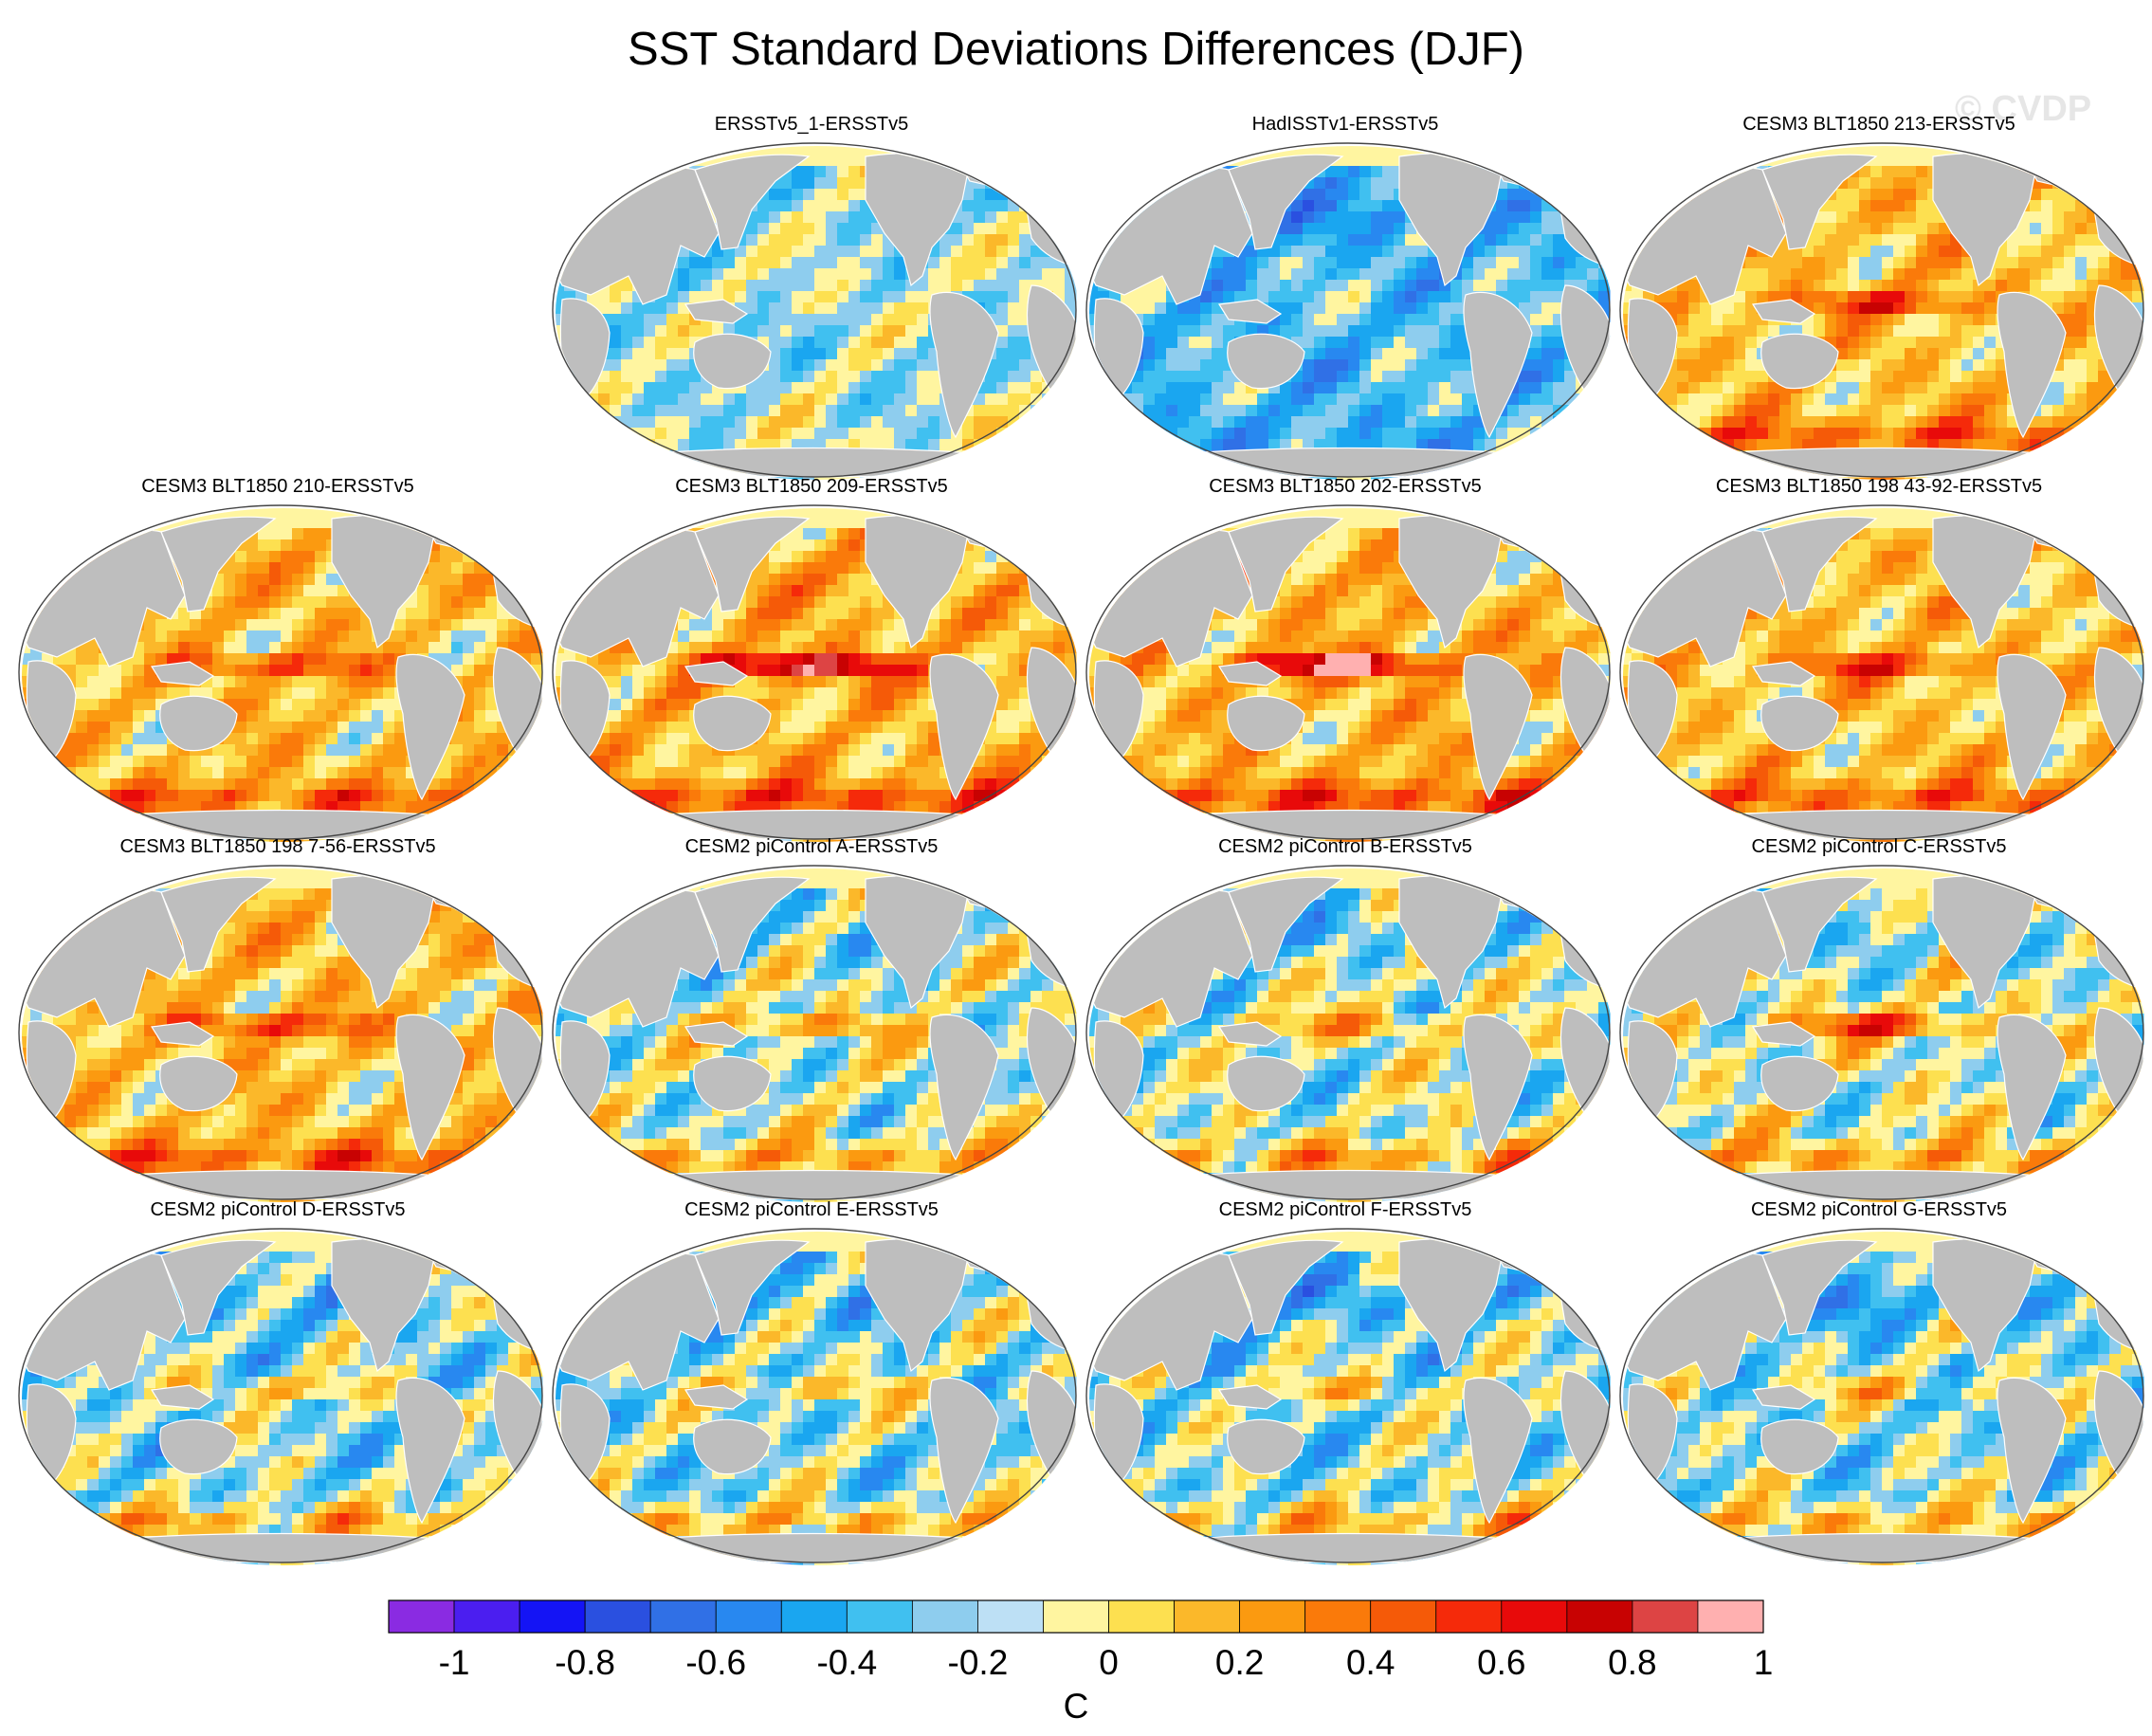 This screenshot has height=1736, width=2152. I want to click on panel-title: CESM2 piControl F-ERSSTv5, so click(1346, 1209).